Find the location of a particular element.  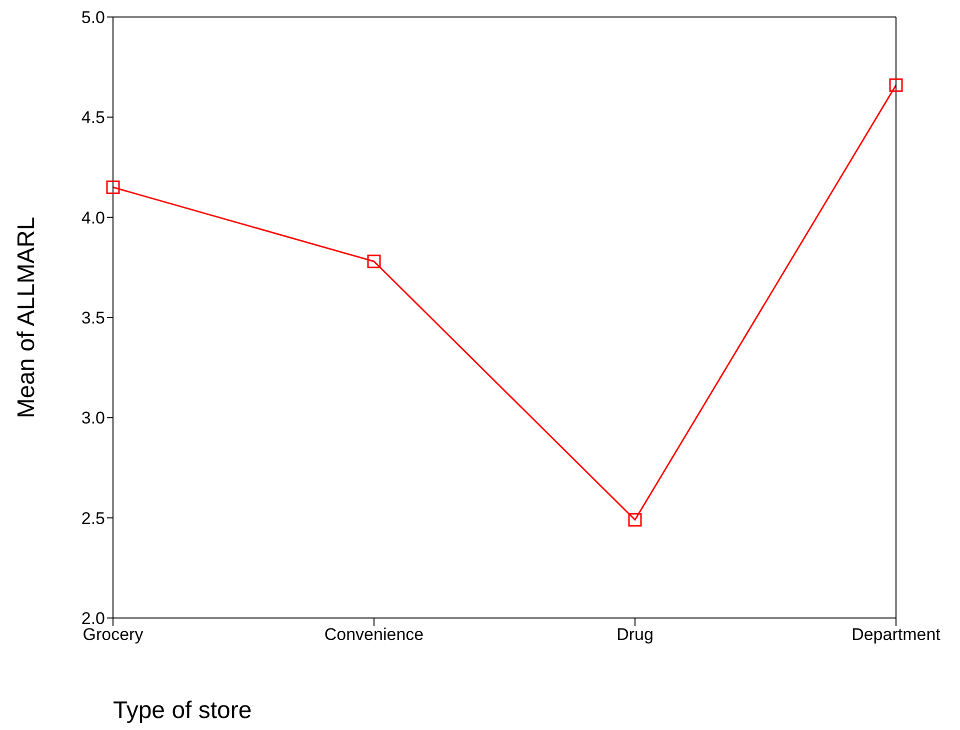

x-tick-label: Convenience is located at coordinates (374, 634).